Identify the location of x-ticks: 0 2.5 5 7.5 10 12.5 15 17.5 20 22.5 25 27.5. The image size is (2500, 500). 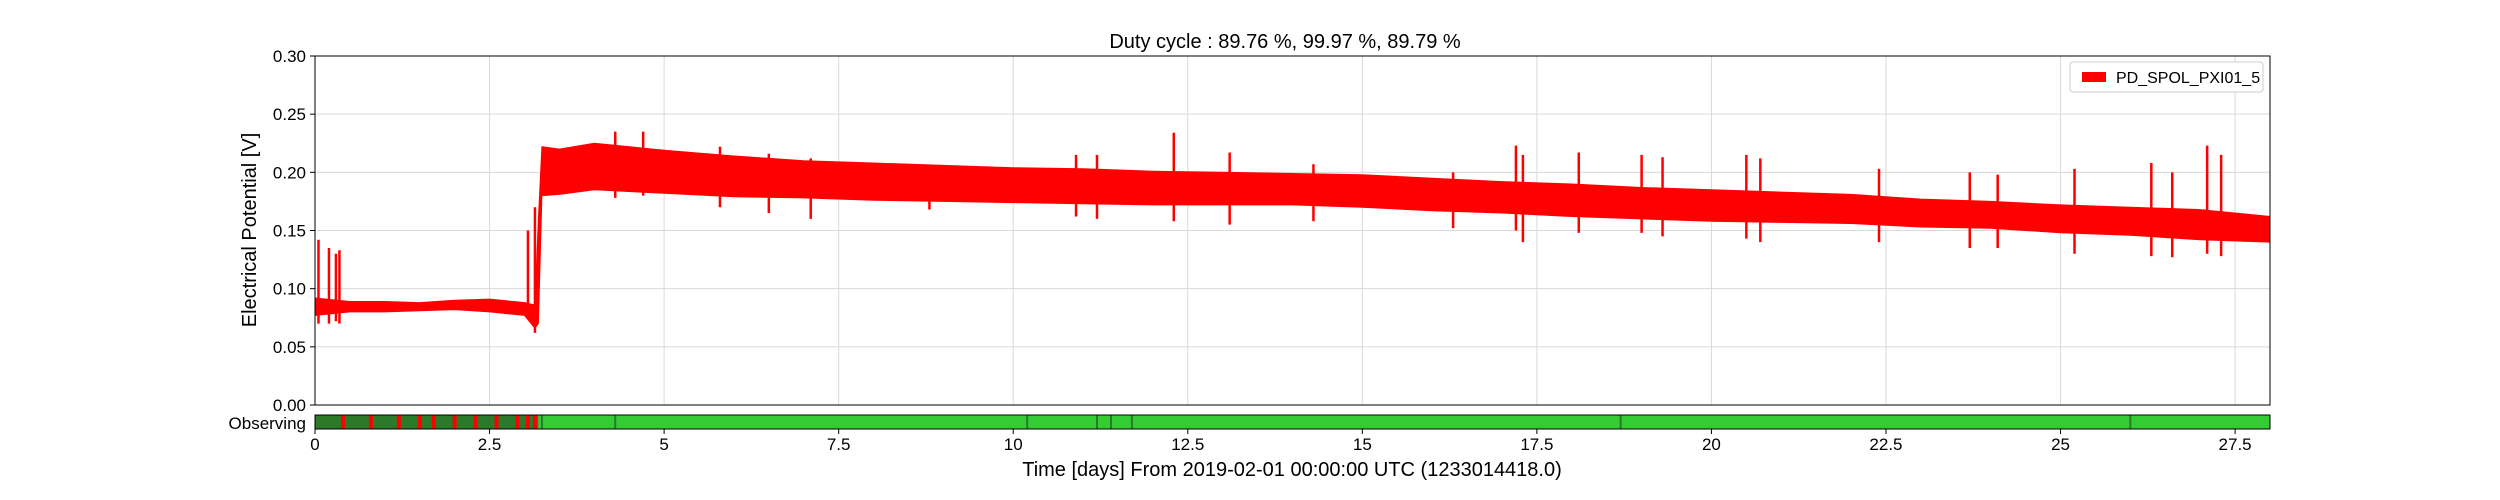
(1281, 441).